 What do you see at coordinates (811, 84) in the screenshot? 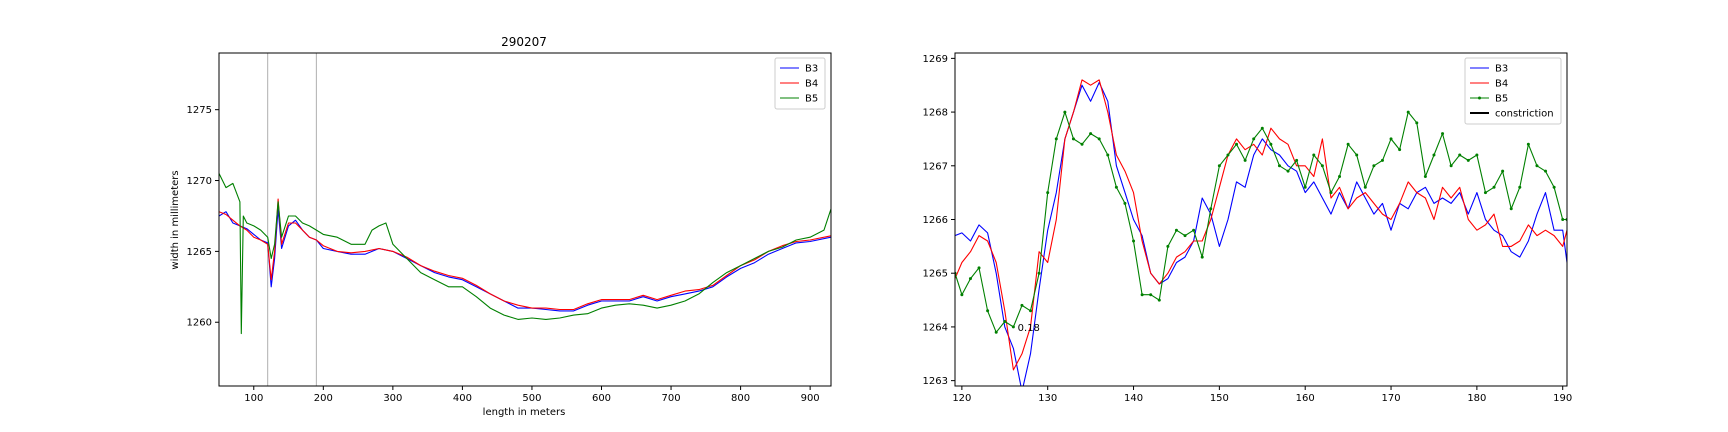
I see `left-legend-label-b4: B4` at bounding box center [811, 84].